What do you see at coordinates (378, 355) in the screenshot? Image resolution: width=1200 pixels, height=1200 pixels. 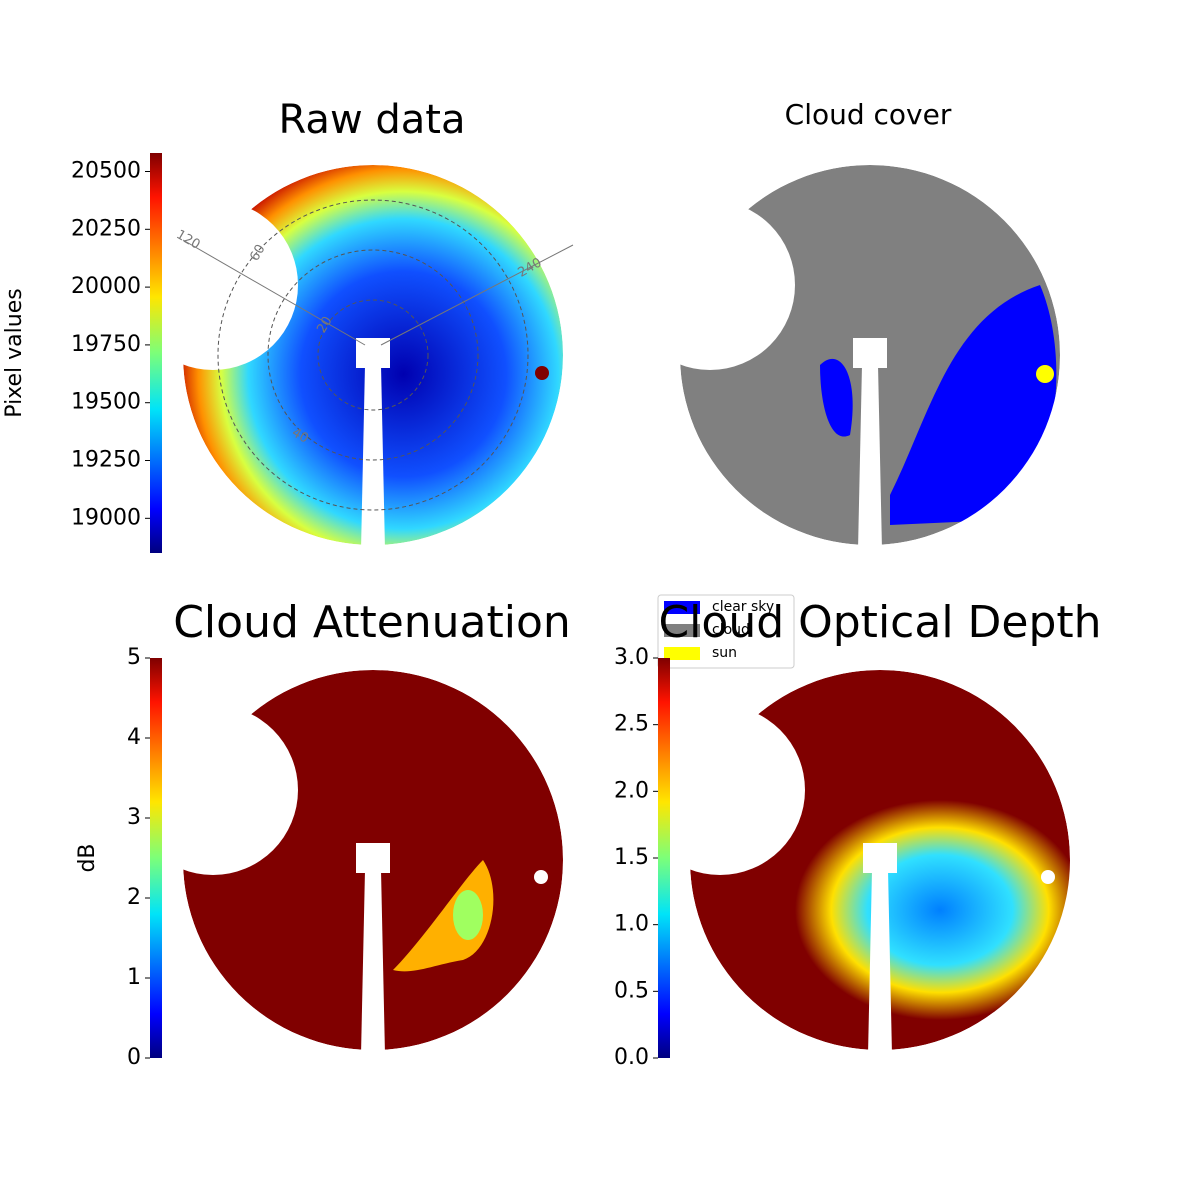 I see `raw-image` at bounding box center [378, 355].